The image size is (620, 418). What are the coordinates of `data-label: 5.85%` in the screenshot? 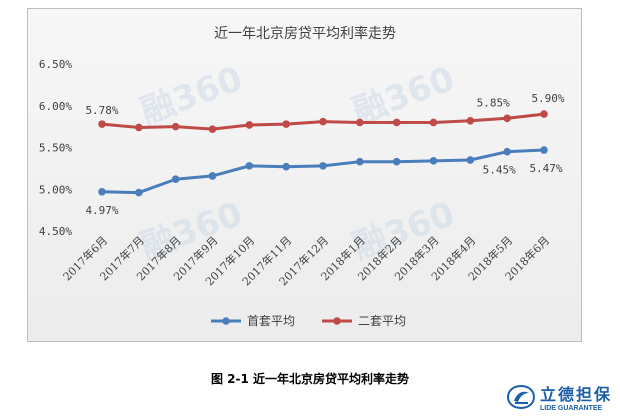 It's located at (493, 102).